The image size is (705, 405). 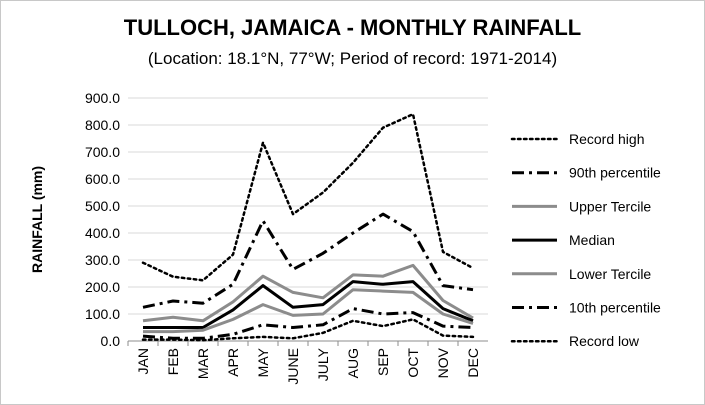 I want to click on x-tick-label: SEP, so click(x=383, y=362).